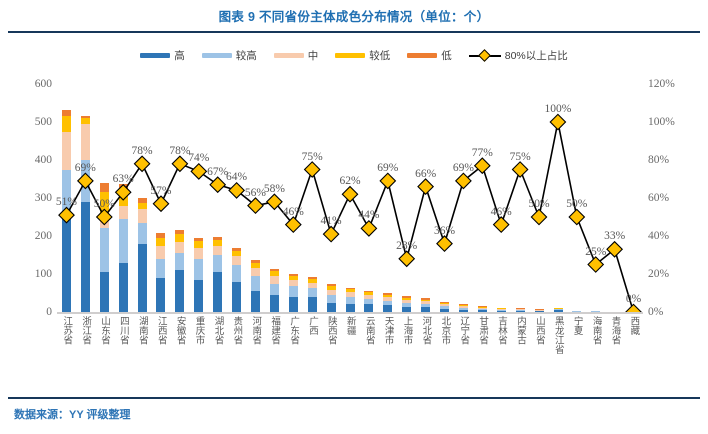 This screenshot has height=434, width=708. I want to click on legend-line-marker-icon, so click(484, 55).